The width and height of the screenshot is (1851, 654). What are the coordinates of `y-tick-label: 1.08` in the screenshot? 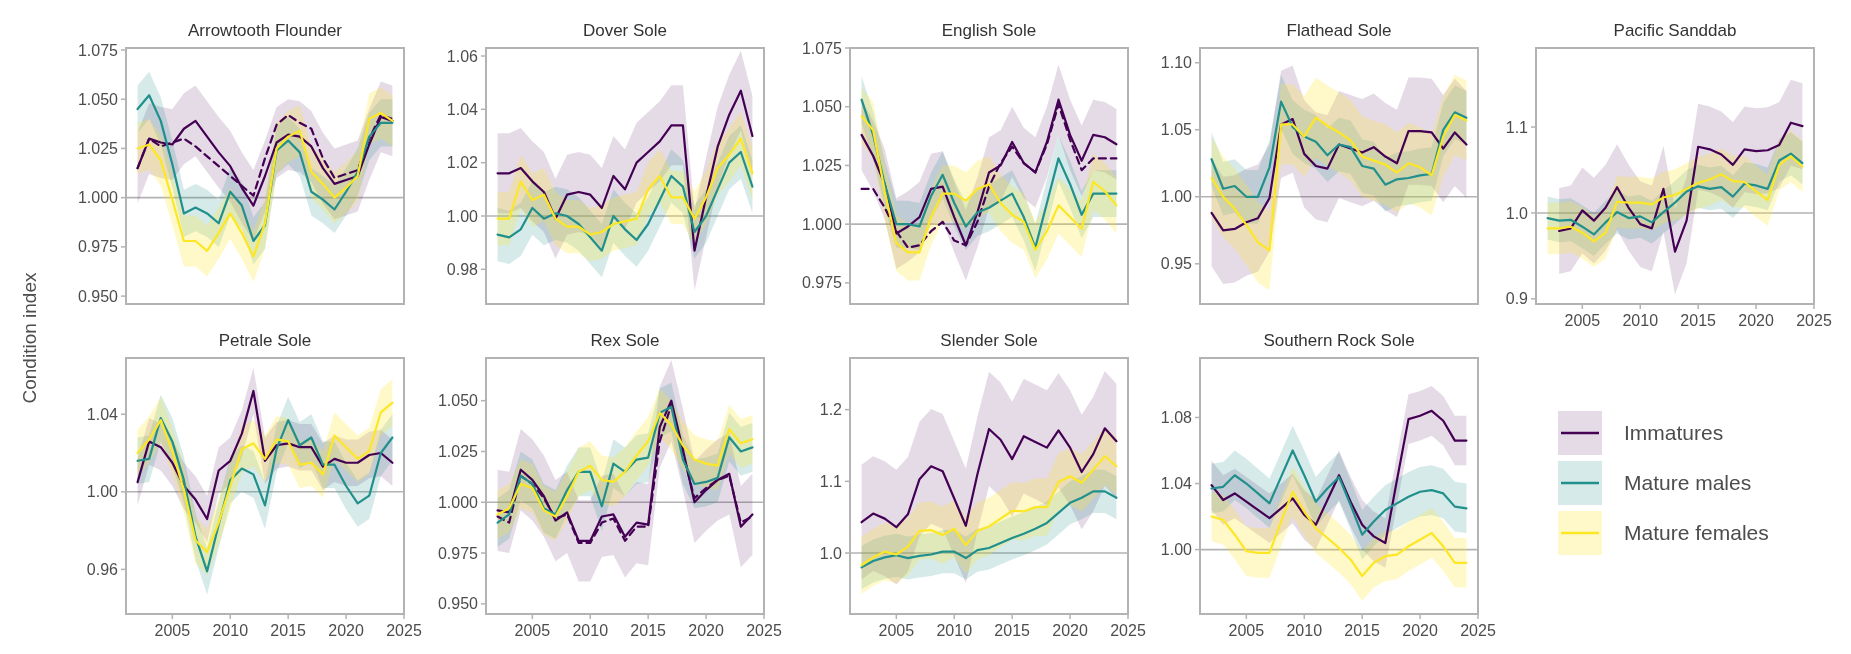 It's located at (1176, 418).